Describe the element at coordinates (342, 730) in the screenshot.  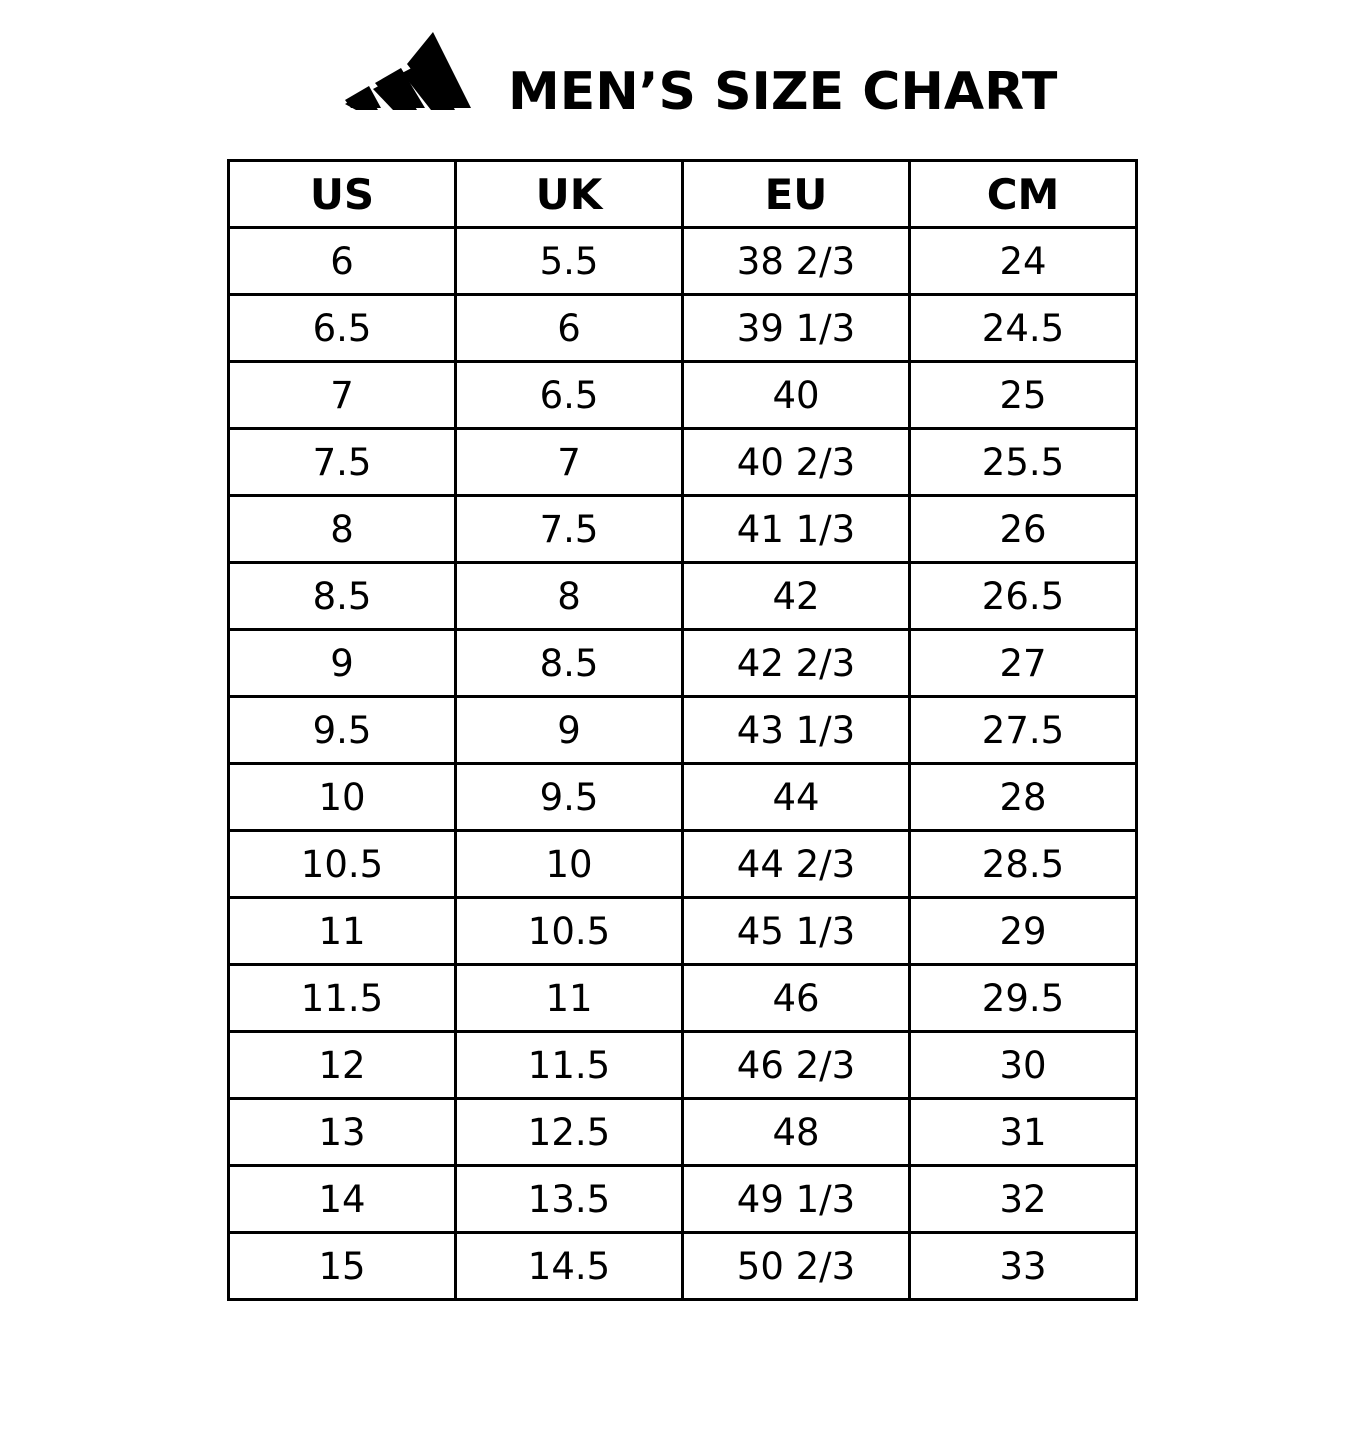
I see `cell-us: 9.5` at that location.